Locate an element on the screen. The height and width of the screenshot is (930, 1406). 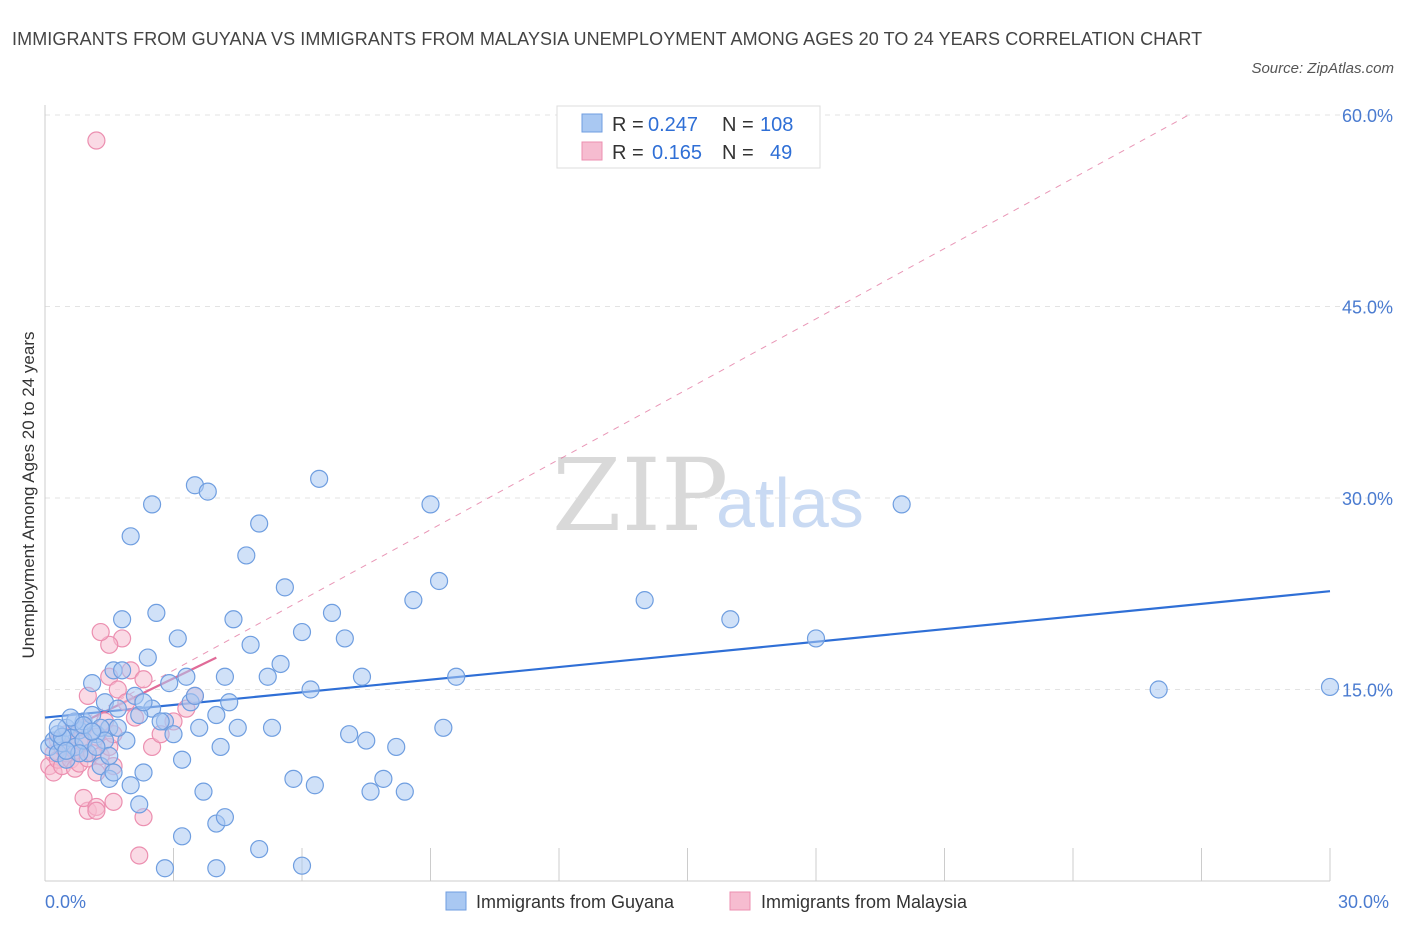
y-tick-label-15: 15.0% is located at coordinates (1367, 691).